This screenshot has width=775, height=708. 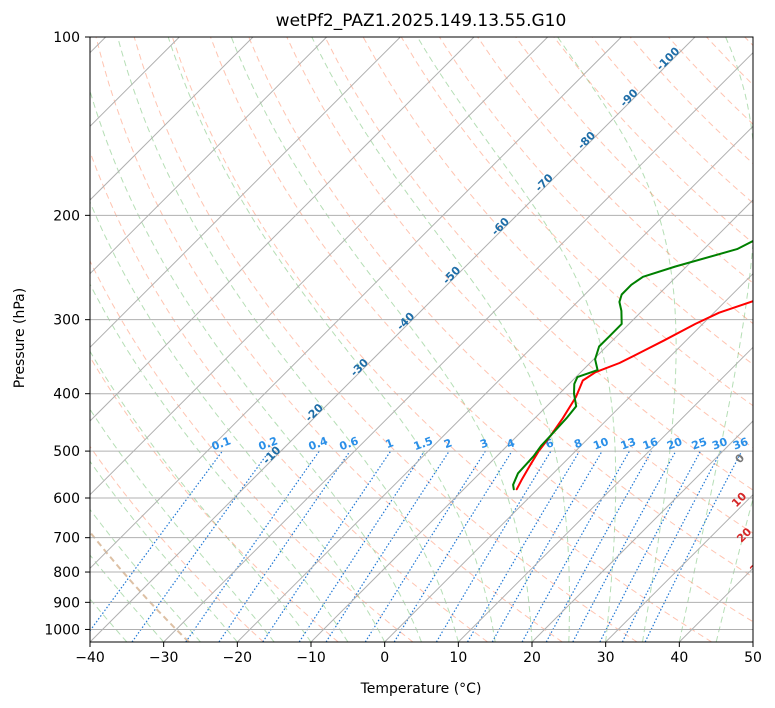 What do you see at coordinates (384, 658) in the screenshot?
I see `x-tick-label: 0` at bounding box center [384, 658].